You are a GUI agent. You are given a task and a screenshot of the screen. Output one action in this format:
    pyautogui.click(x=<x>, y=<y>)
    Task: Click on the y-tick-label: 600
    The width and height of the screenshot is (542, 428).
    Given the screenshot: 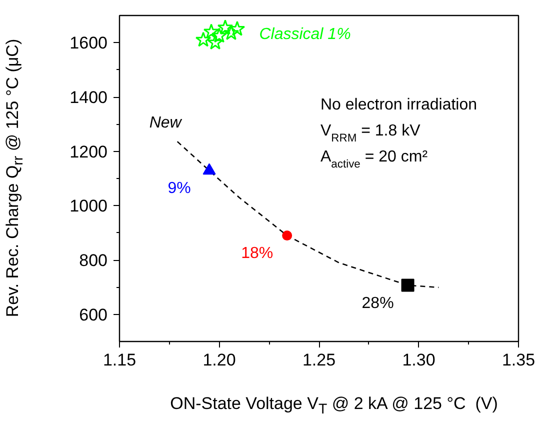 What is the action you would take?
    pyautogui.click(x=93, y=314)
    